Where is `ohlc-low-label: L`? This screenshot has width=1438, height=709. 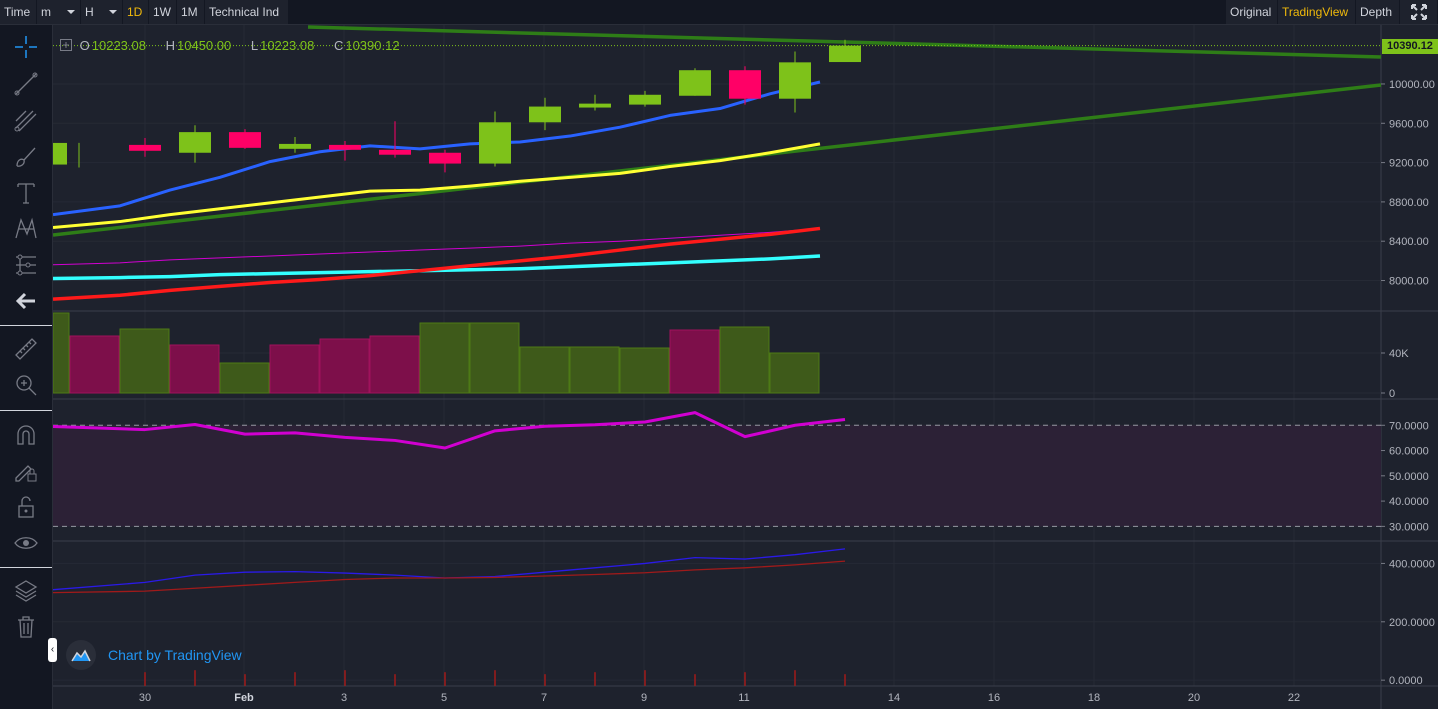
ohlc-low-label: L is located at coordinates (254, 45).